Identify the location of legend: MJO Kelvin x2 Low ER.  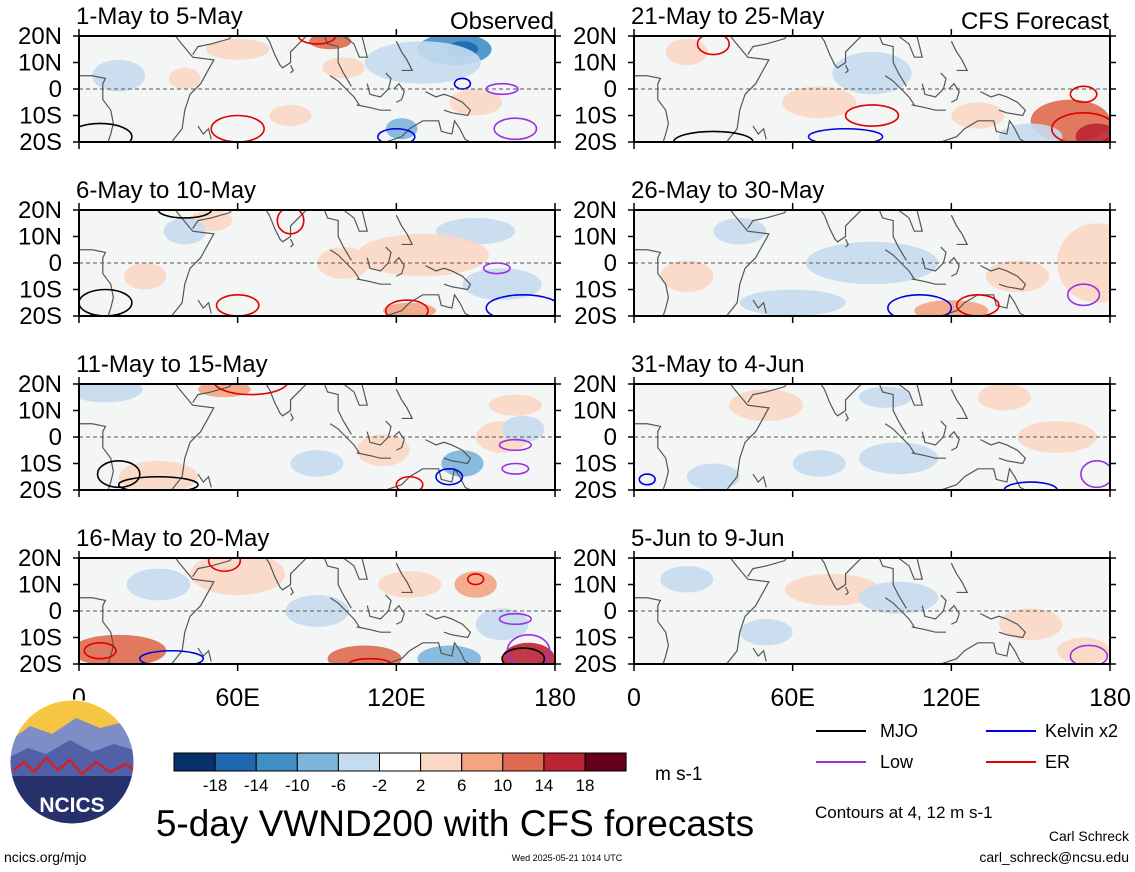
(967, 746).